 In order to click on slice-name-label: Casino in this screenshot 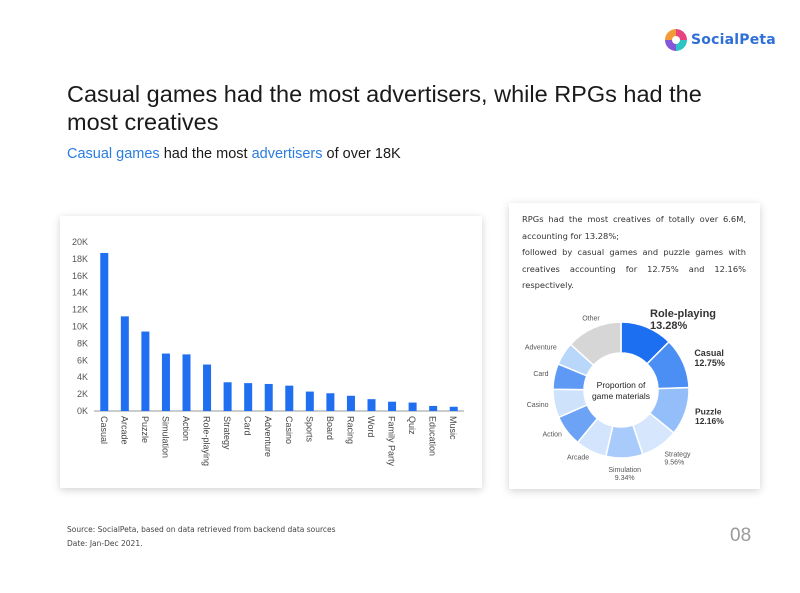, I will do `click(538, 405)`.